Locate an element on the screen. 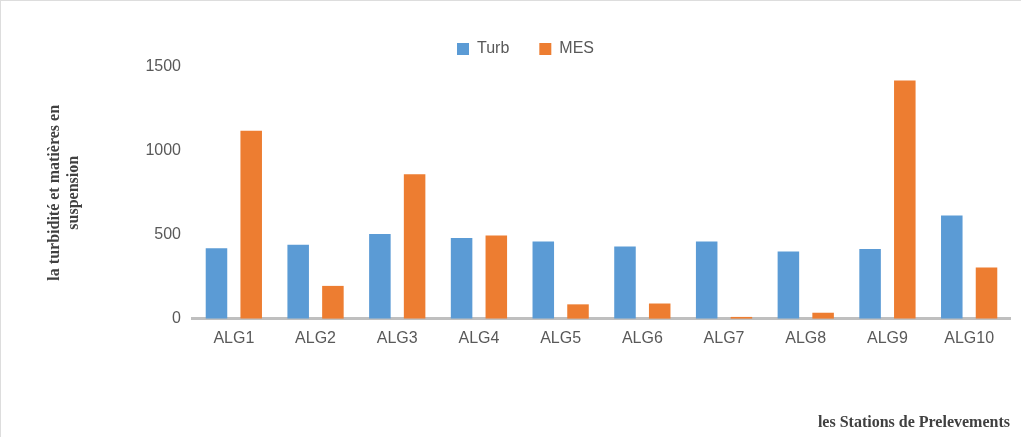  x-tick-label: ALG3 is located at coordinates (397, 337).